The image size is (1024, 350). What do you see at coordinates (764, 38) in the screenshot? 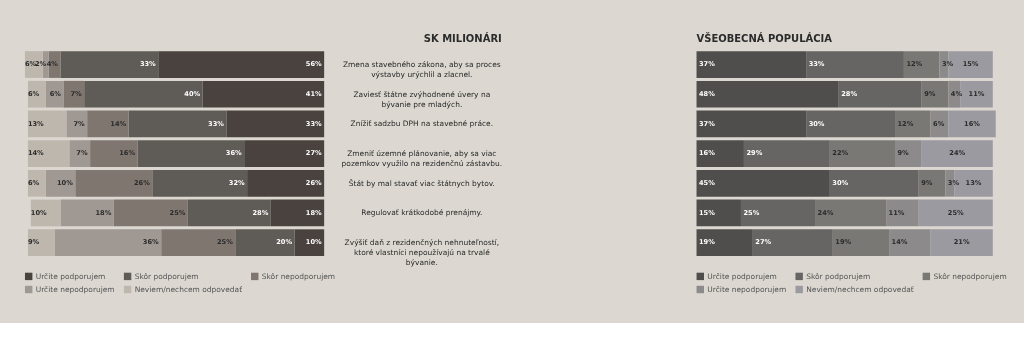
I see `chart-title: VŠEOBECNÁ POPULÁCIA` at bounding box center [764, 38].